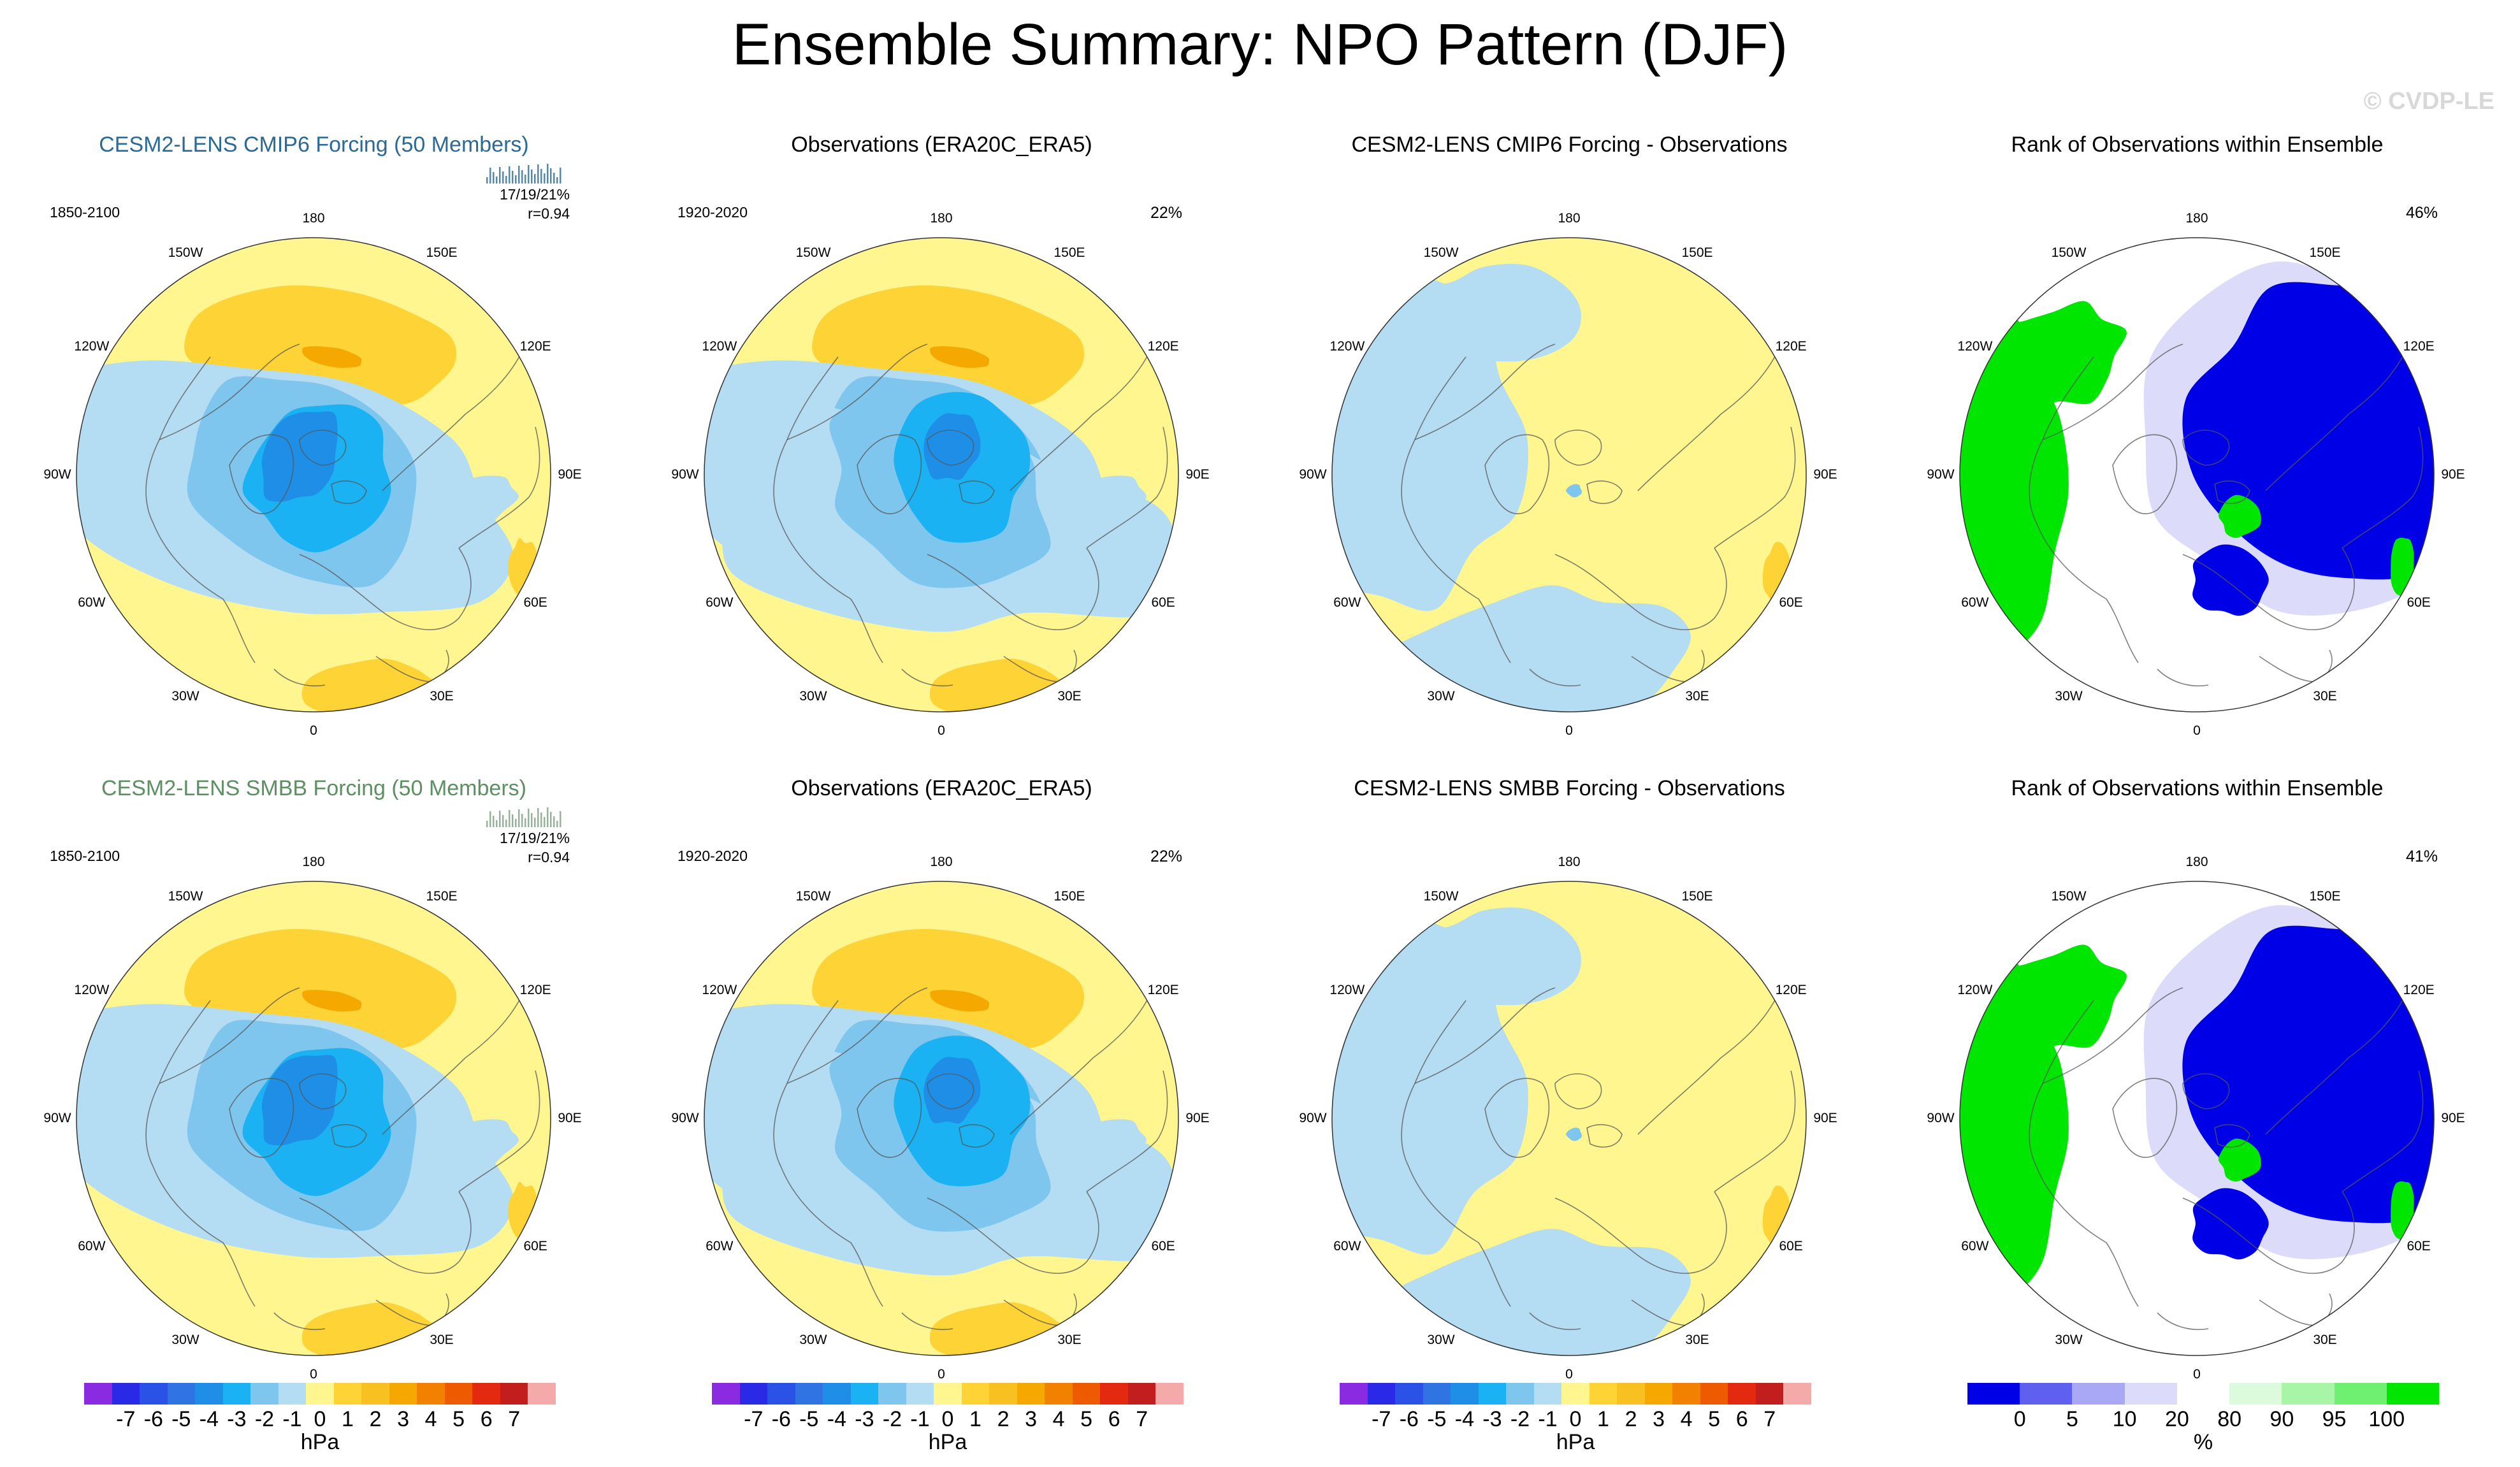 This screenshot has width=2520, height=1467. What do you see at coordinates (1464, 1419) in the screenshot?
I see `colorbar-tick: -4` at bounding box center [1464, 1419].